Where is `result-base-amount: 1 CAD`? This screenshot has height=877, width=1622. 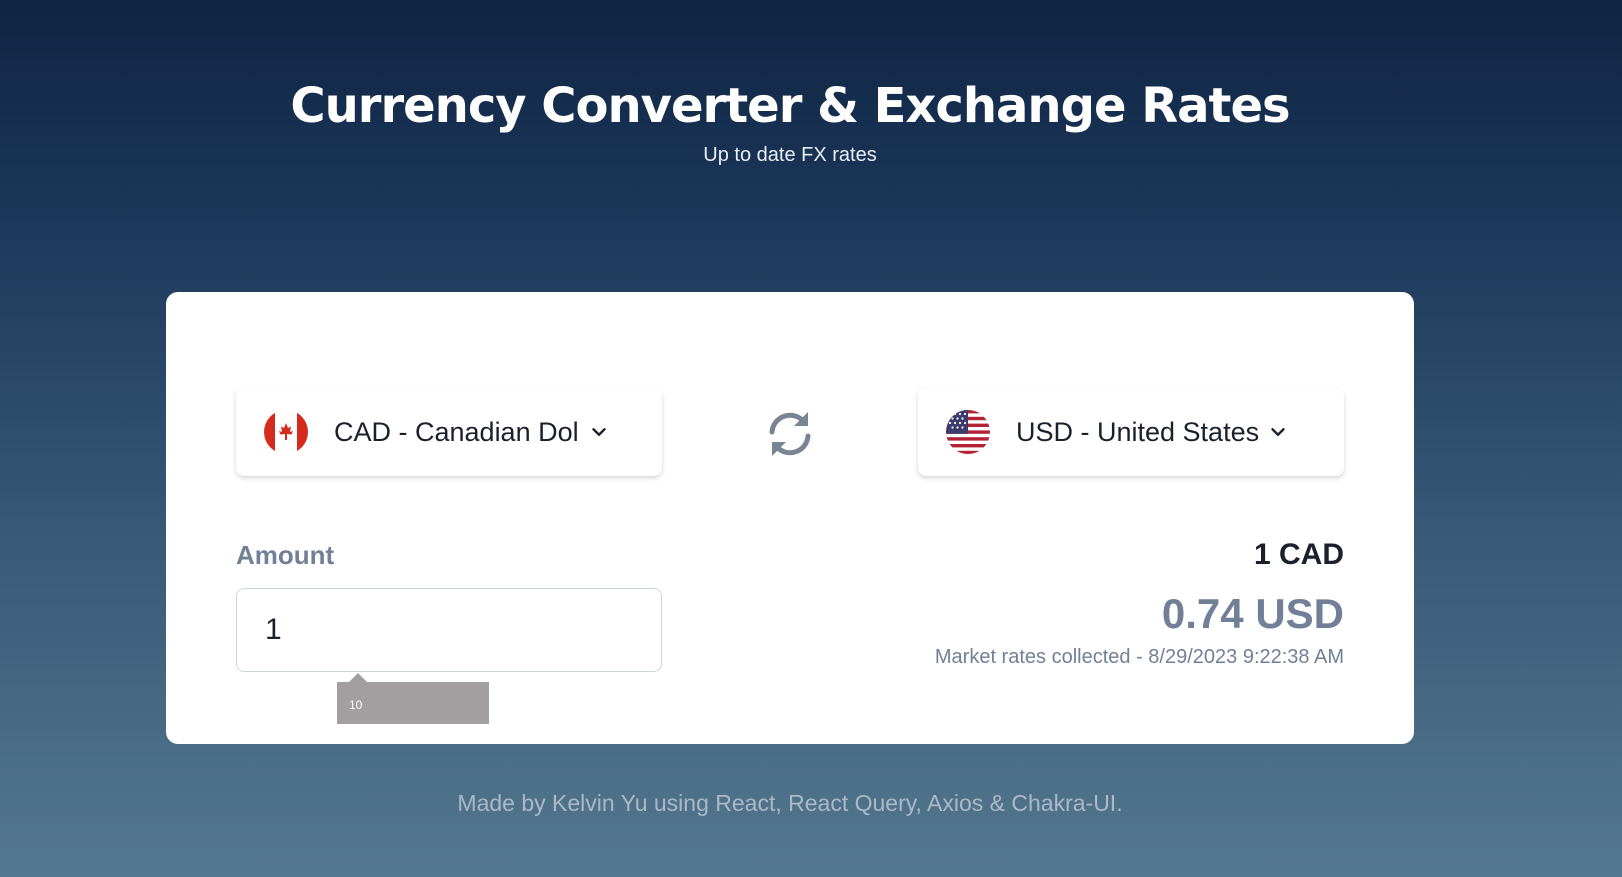 result-base-amount: 1 CAD is located at coordinates (1298, 554).